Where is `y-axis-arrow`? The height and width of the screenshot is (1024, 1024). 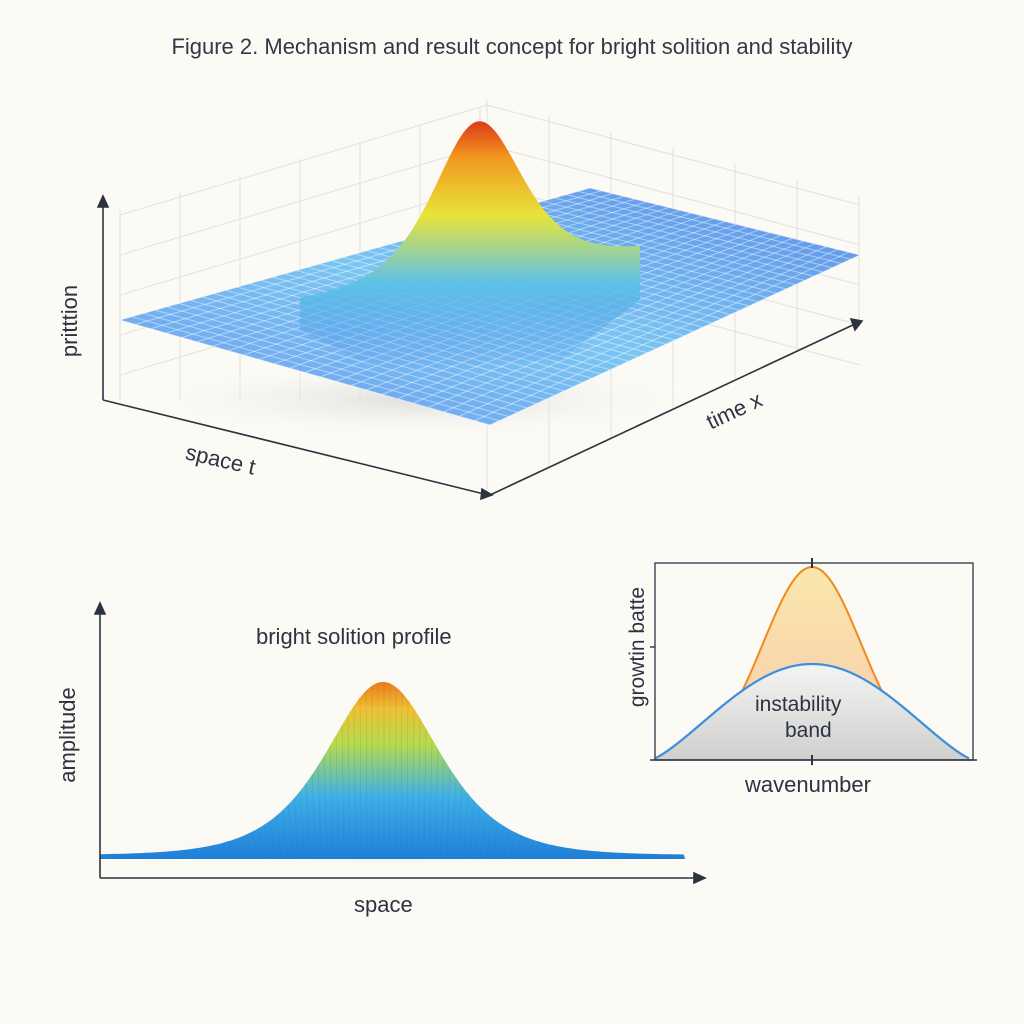
y-axis-arrow is located at coordinates (856, 324).